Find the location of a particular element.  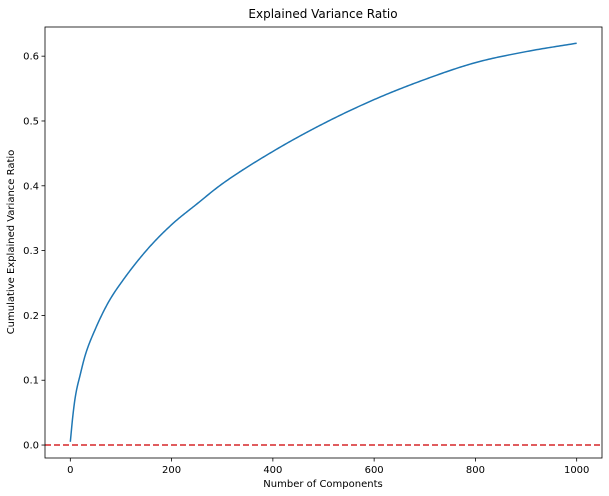

y-tick-label: 0.0 is located at coordinates (31, 446).